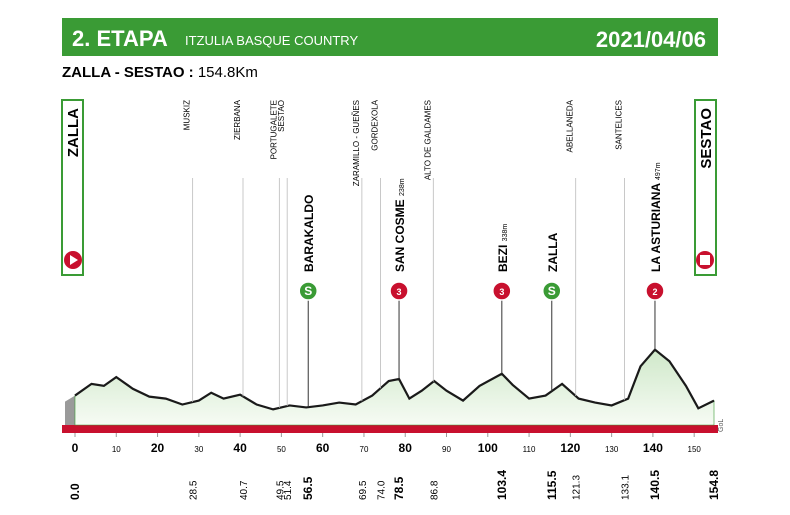 The image size is (790, 515). What do you see at coordinates (194, 490) in the screenshot?
I see `km-label: 28.5` at bounding box center [194, 490].